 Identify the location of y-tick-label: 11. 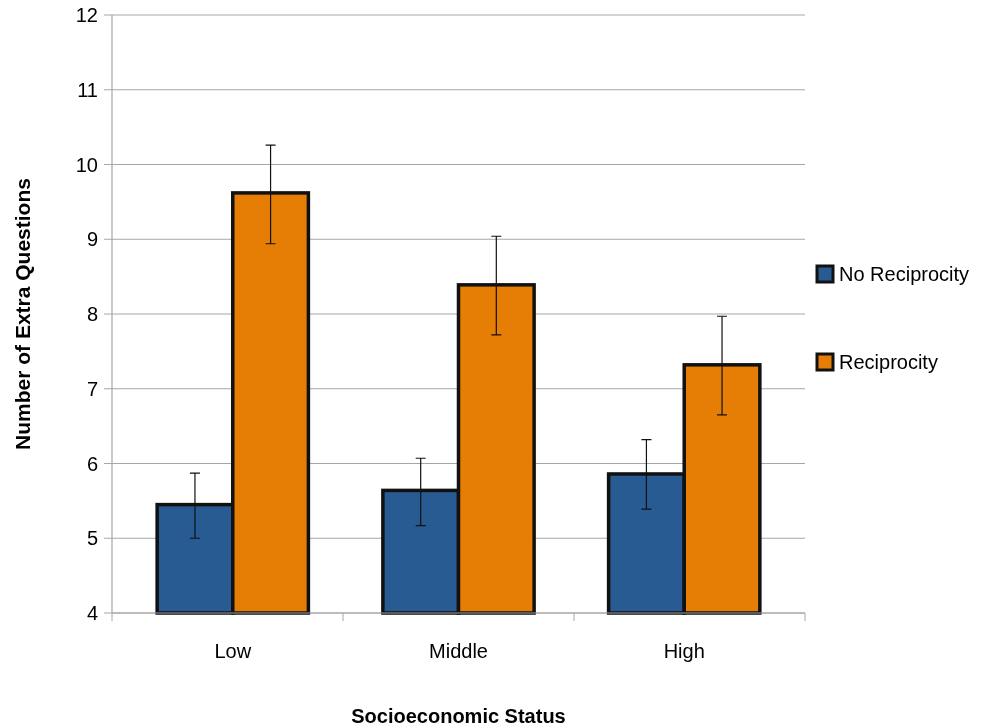
(87, 89).